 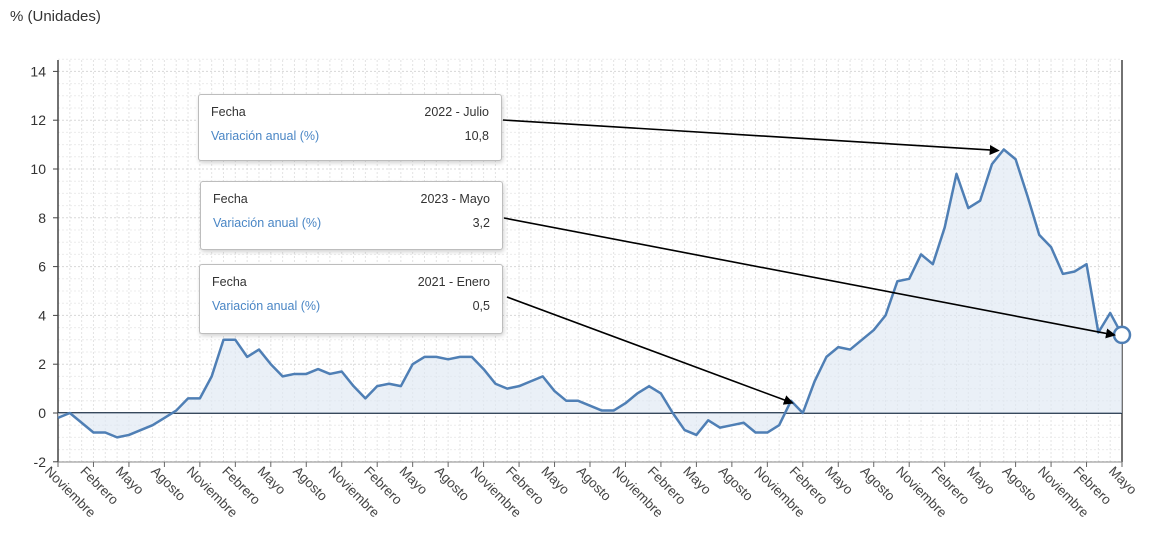 What do you see at coordinates (351, 299) in the screenshot?
I see `tooltip-enero-2021: Fecha 2021 - Enero Variación anual (%) 0,5` at bounding box center [351, 299].